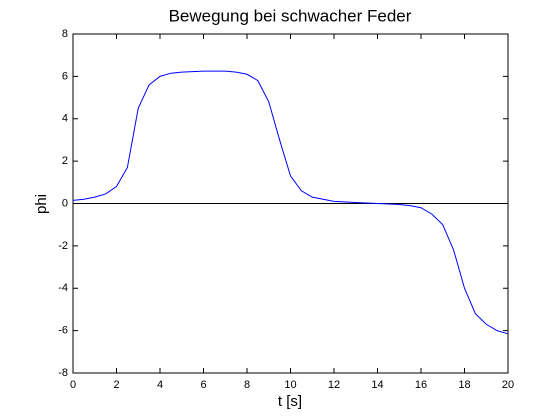 Image resolution: width=560 pixels, height=420 pixels. I want to click on chart-title: Bewegung bei schwacher Feder, so click(290, 15).